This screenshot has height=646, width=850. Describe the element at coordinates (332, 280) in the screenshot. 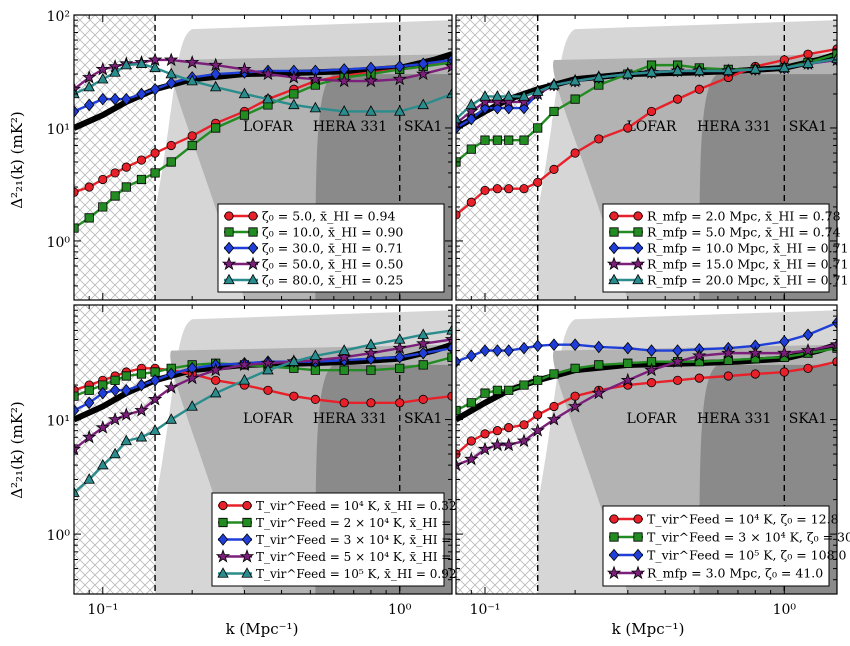

I see `legend-entry: ζ₀ = 80.0, x̄_HI = 0.25` at that location.